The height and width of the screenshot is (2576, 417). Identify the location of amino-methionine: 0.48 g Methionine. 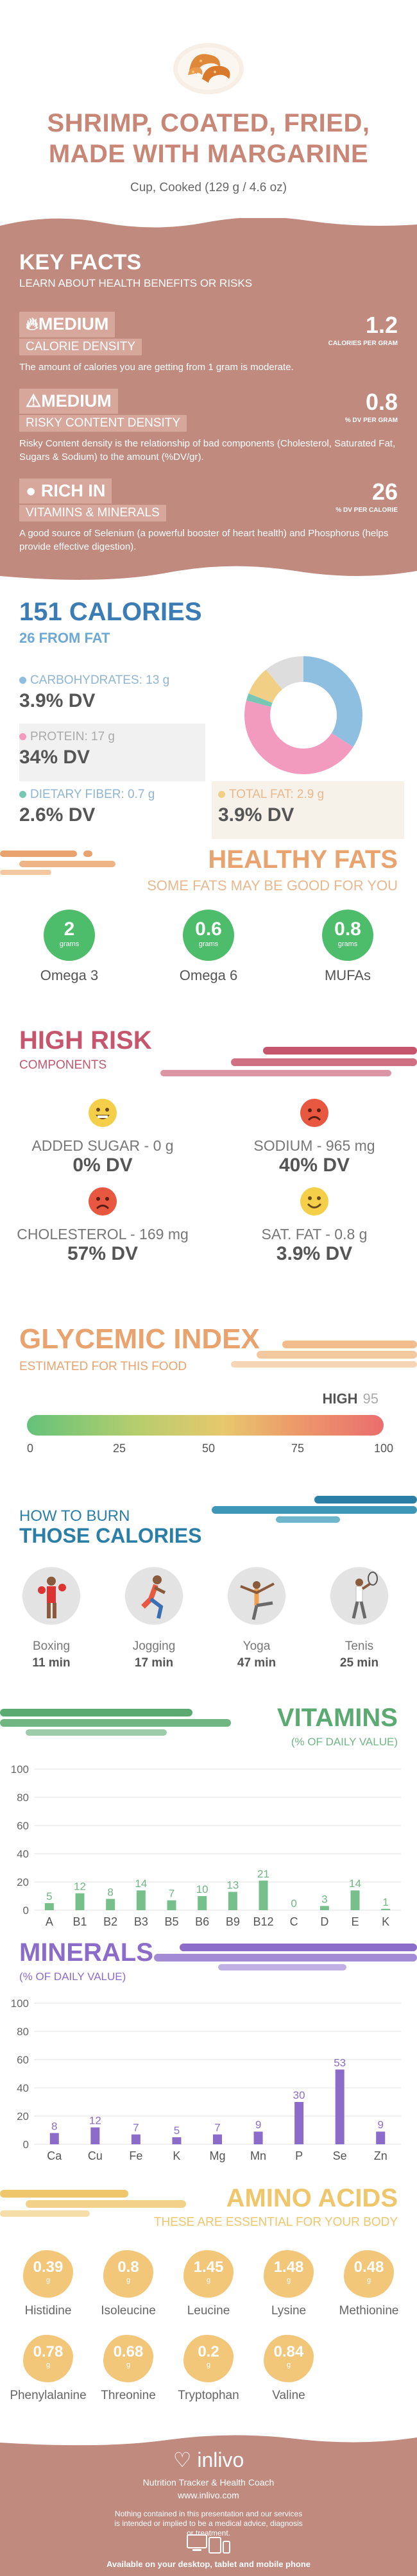
(368, 2284).